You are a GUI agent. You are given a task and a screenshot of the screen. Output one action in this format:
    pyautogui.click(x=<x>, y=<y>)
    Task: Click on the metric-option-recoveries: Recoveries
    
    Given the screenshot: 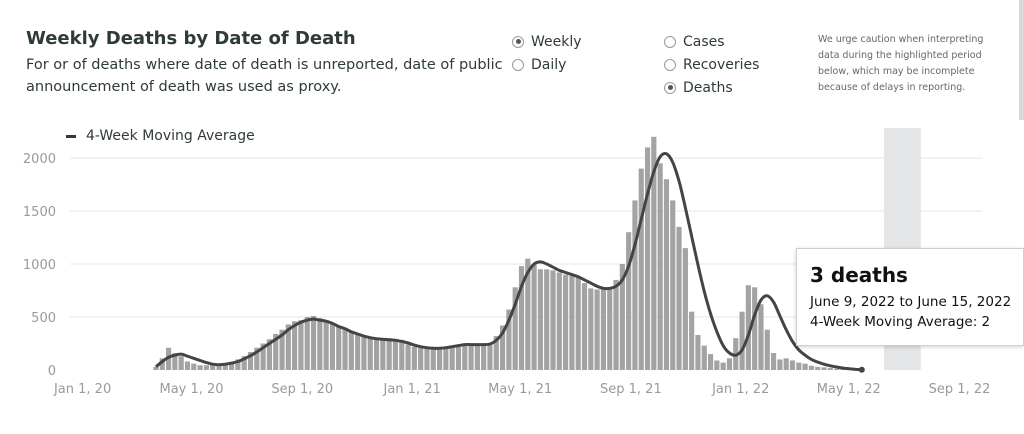 What is the action you would take?
    pyautogui.click(x=711, y=64)
    